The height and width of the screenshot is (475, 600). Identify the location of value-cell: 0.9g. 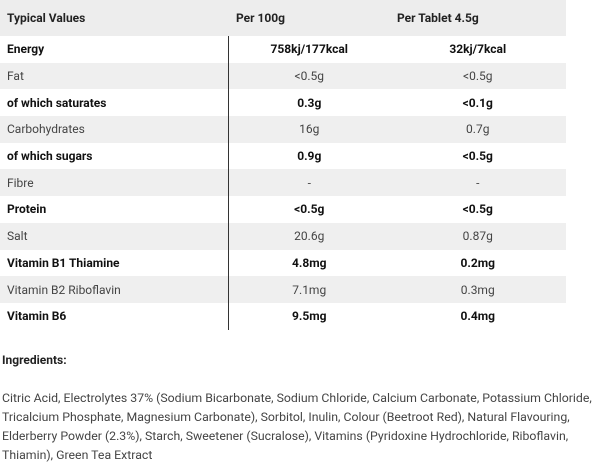
(309, 156).